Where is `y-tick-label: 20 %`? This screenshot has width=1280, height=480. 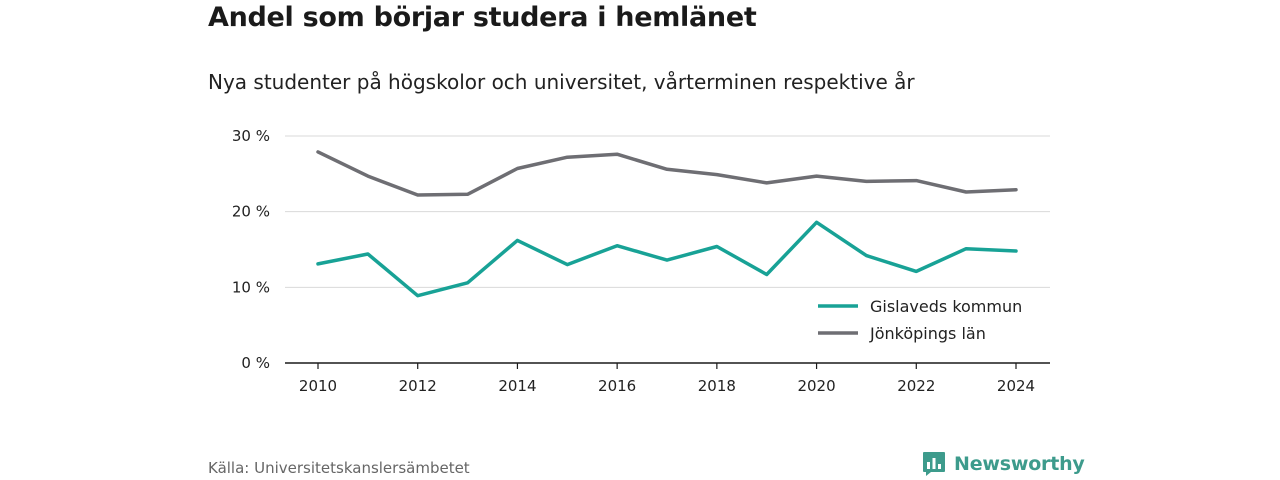
y-tick-label: 20 % is located at coordinates (251, 212).